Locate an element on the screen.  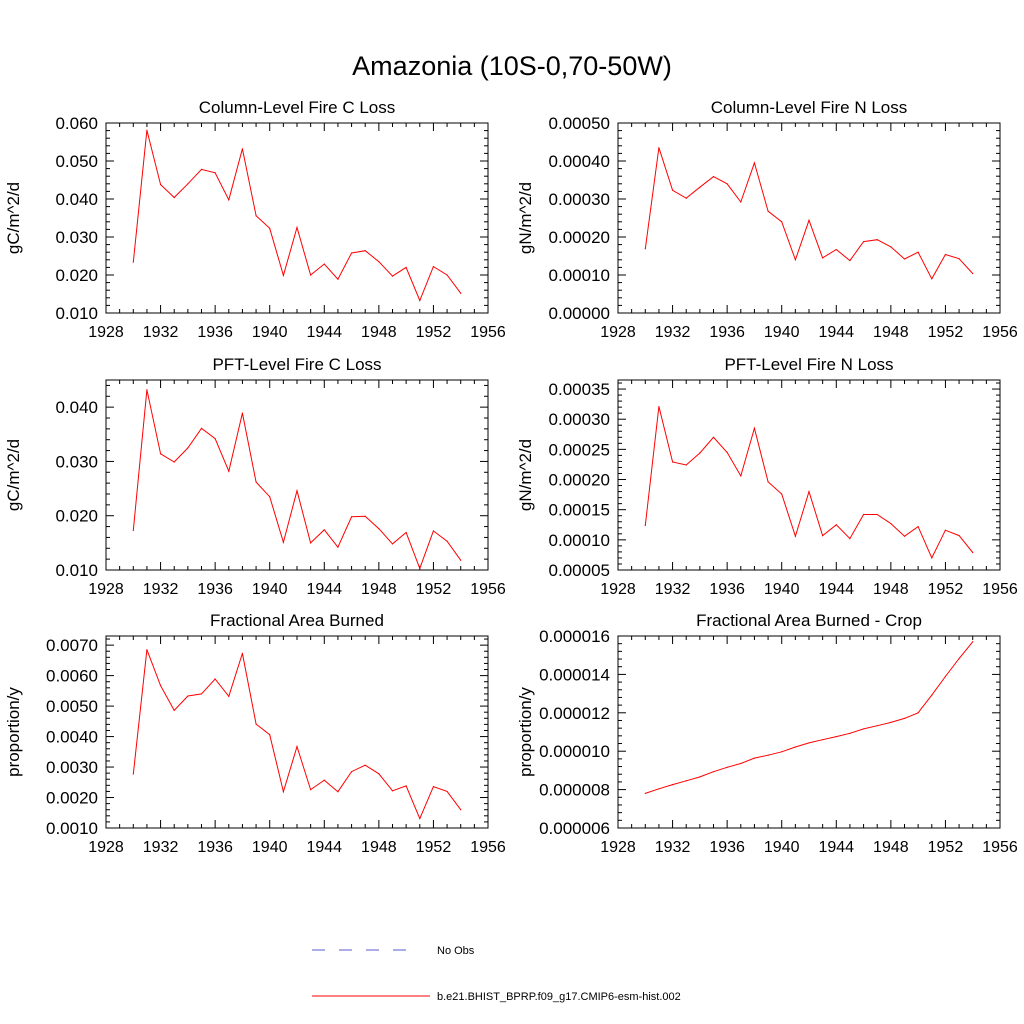
y-tick-label: 0.0030 is located at coordinates (72, 767).